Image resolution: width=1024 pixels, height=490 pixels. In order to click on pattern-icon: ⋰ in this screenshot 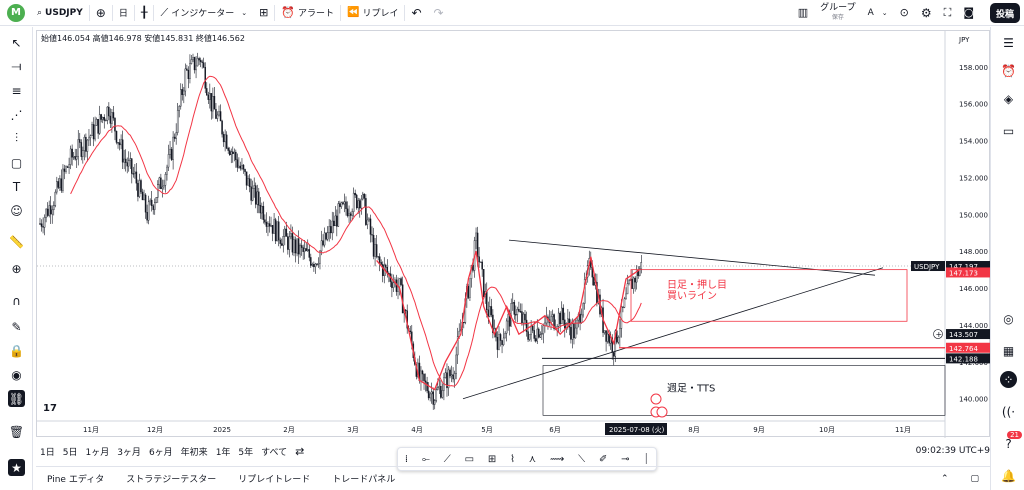, I will do `click(16, 114)`.